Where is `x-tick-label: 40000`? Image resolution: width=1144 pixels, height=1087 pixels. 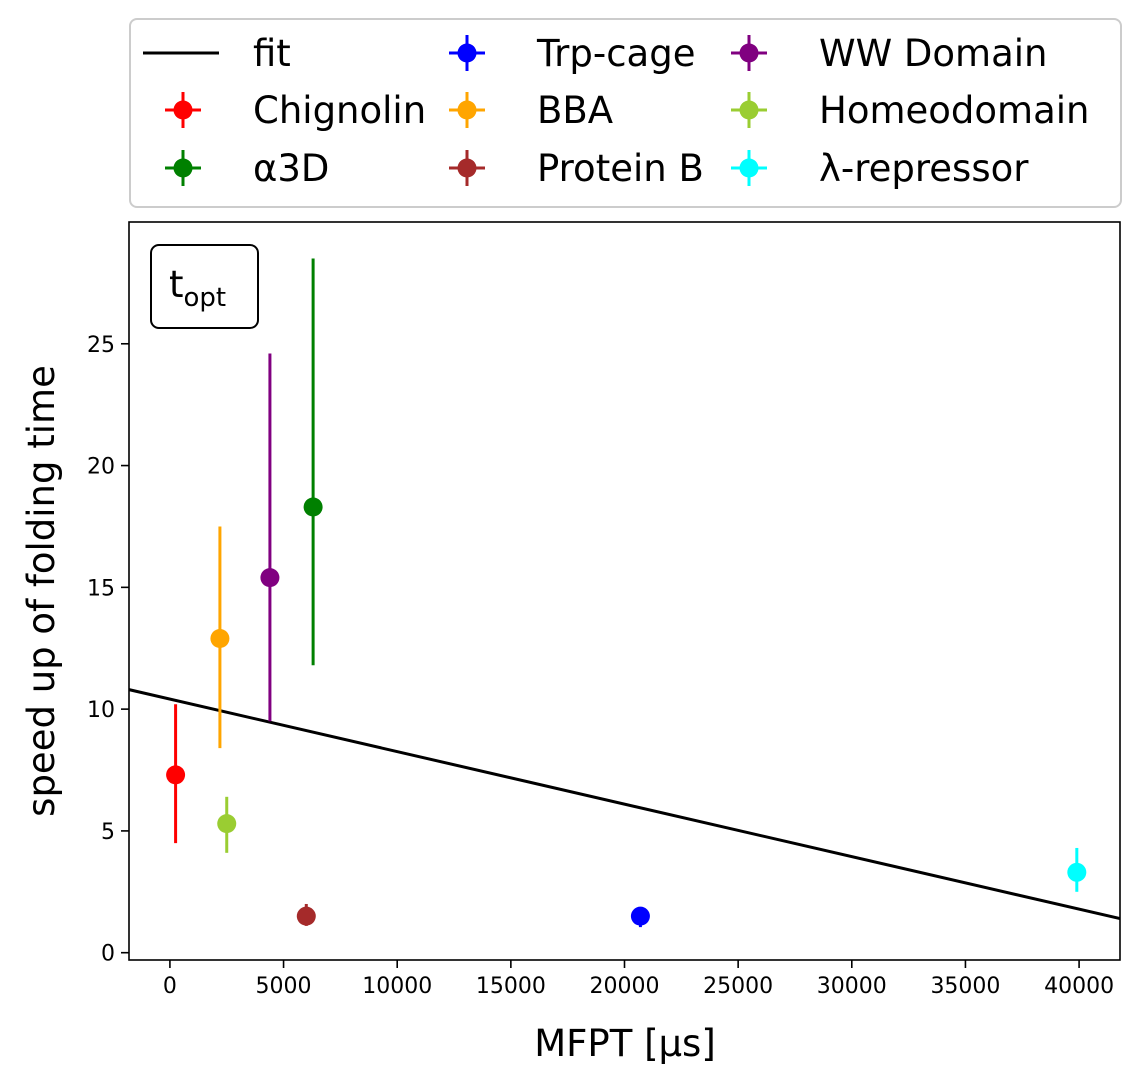 x-tick-label: 40000 is located at coordinates (1079, 986).